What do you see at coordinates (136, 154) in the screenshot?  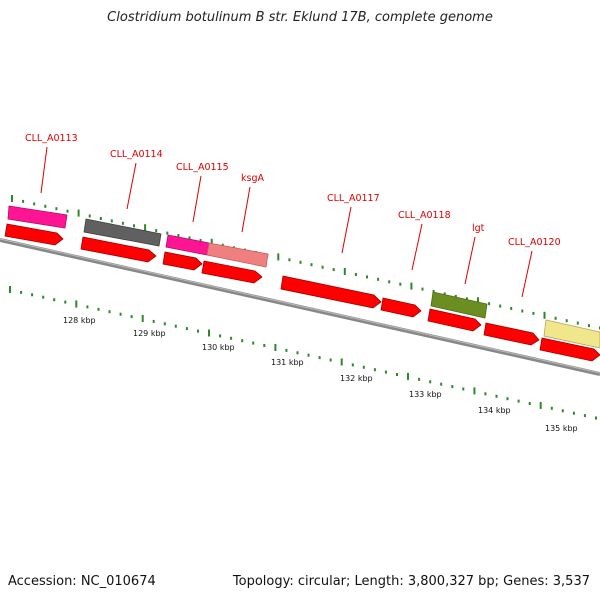 I see `gene-label-2: CLL_A0114` at bounding box center [136, 154].